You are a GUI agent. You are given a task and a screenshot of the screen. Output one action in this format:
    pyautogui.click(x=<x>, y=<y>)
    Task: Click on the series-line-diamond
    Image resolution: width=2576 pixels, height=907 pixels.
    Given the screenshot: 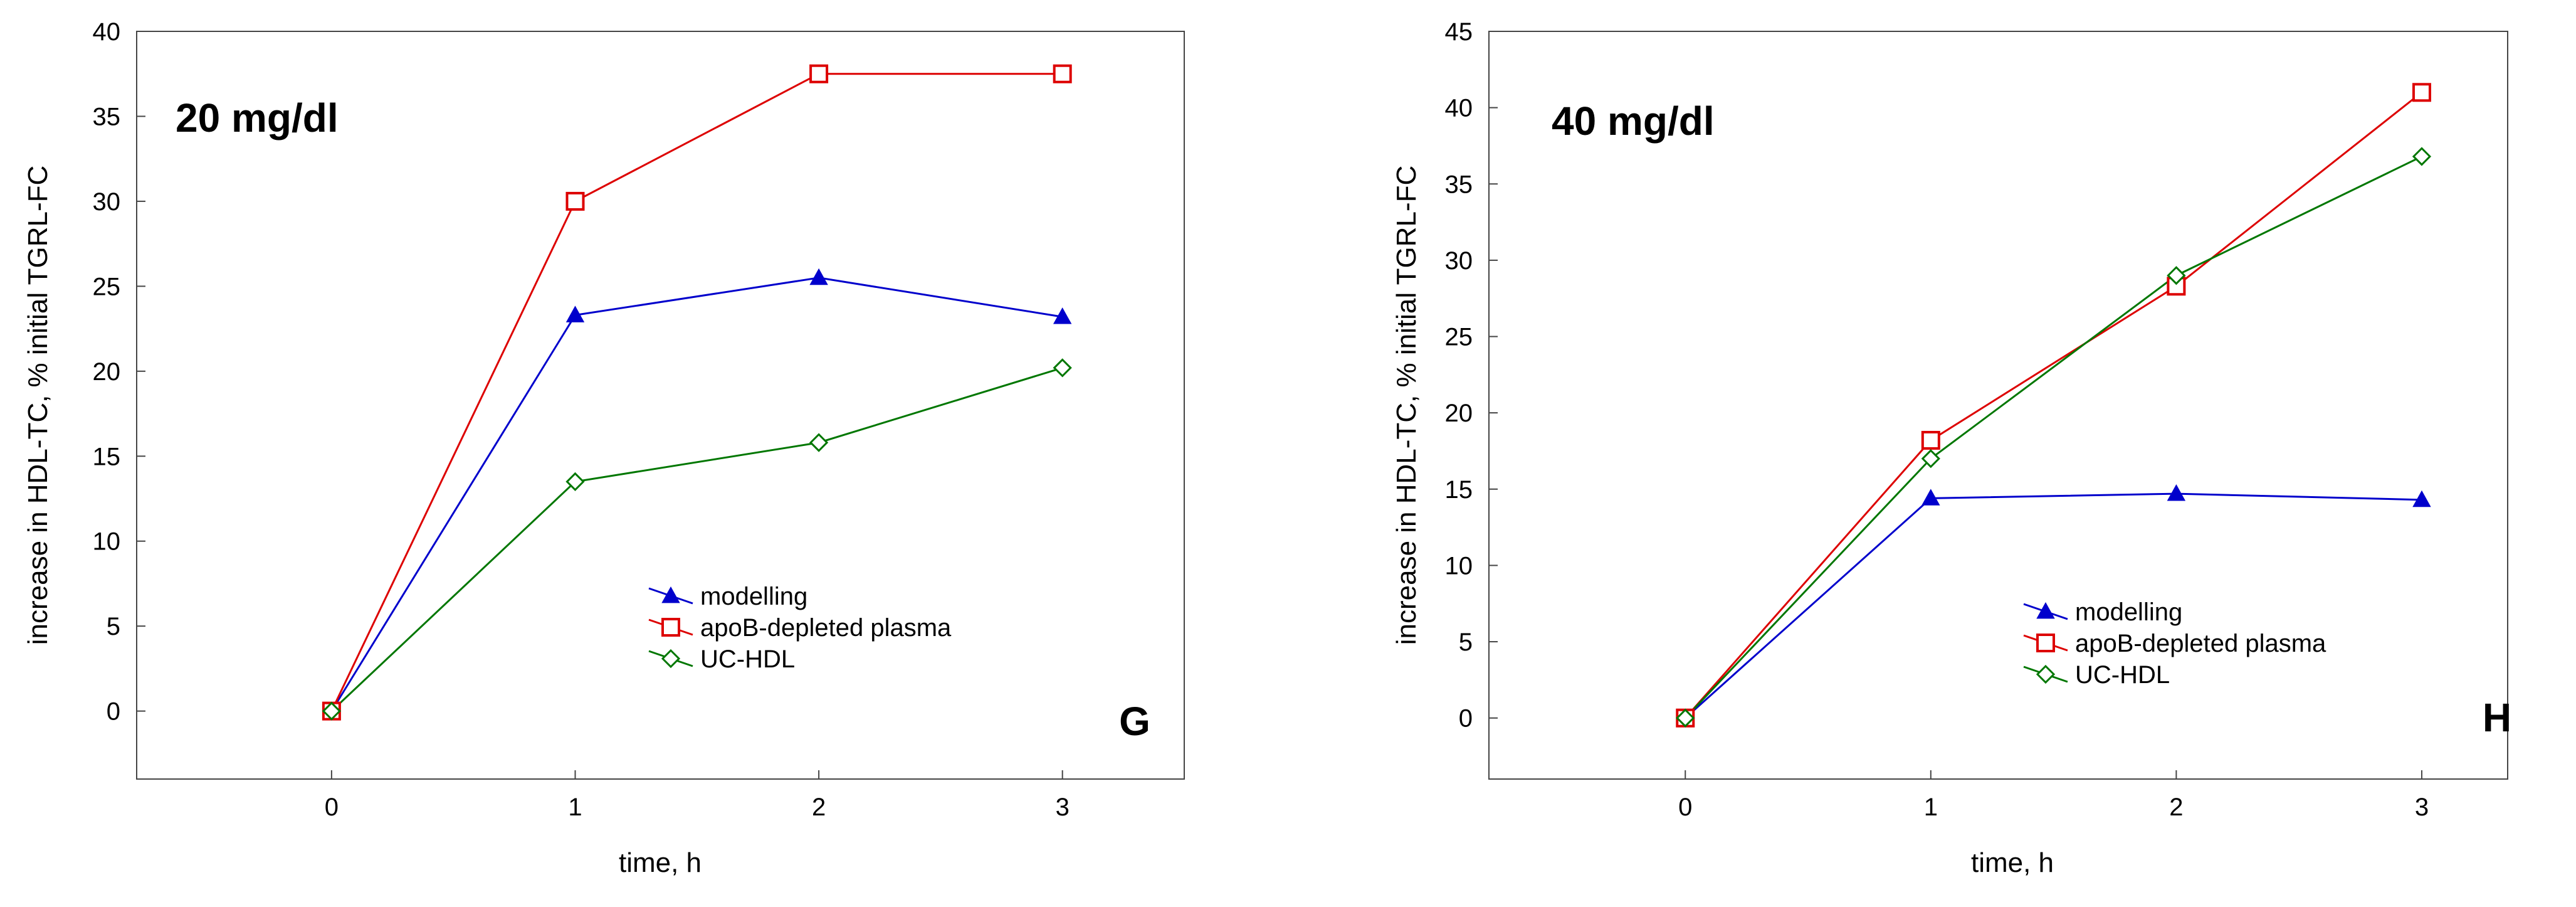 What is the action you would take?
    pyautogui.click(x=696, y=539)
    